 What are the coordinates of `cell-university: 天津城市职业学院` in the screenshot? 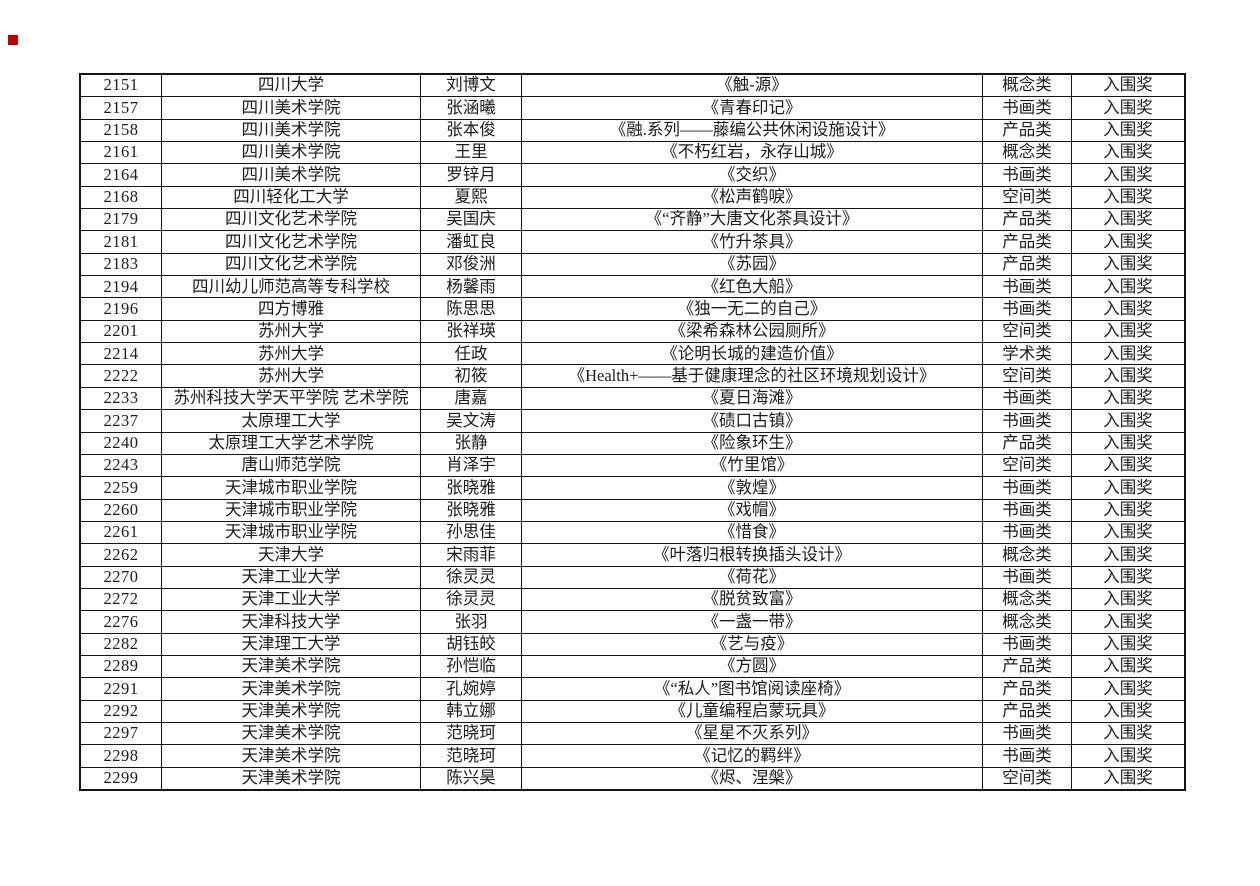 It's located at (291, 532).